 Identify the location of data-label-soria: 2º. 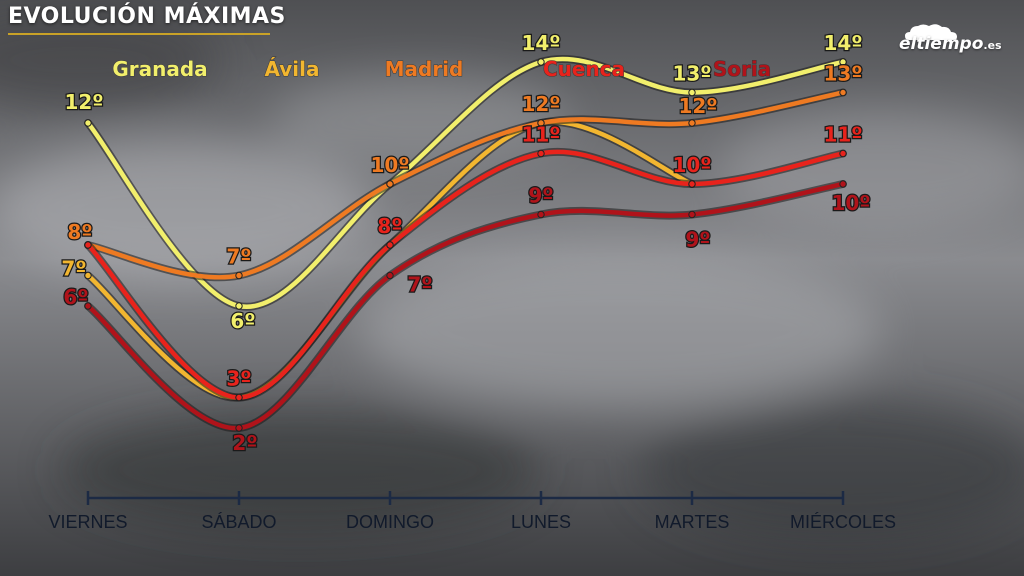
(244, 443).